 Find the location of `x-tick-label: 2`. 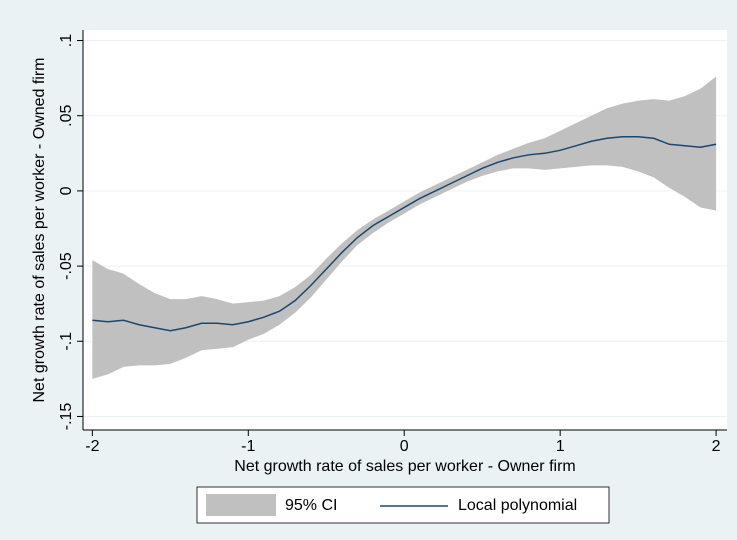

x-tick-label: 2 is located at coordinates (716, 446).